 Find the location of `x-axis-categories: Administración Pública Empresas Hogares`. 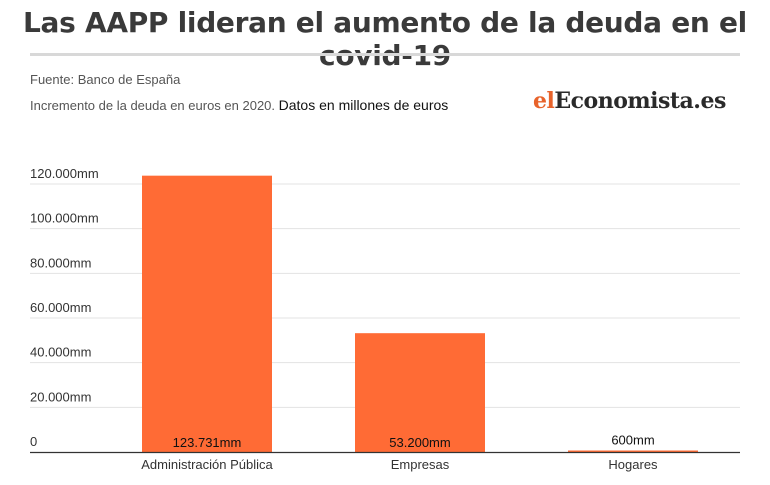

x-axis-categories: Administración Pública Empresas Hogares is located at coordinates (399, 464).